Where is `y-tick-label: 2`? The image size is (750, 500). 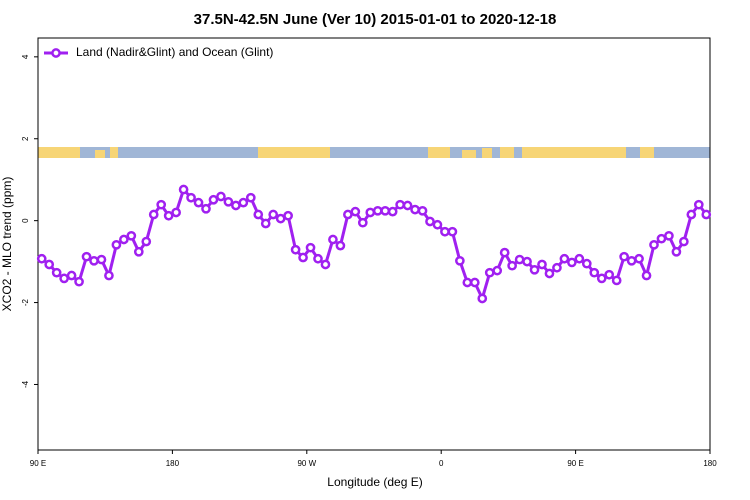
y-tick-label: 2 is located at coordinates (25, 138).